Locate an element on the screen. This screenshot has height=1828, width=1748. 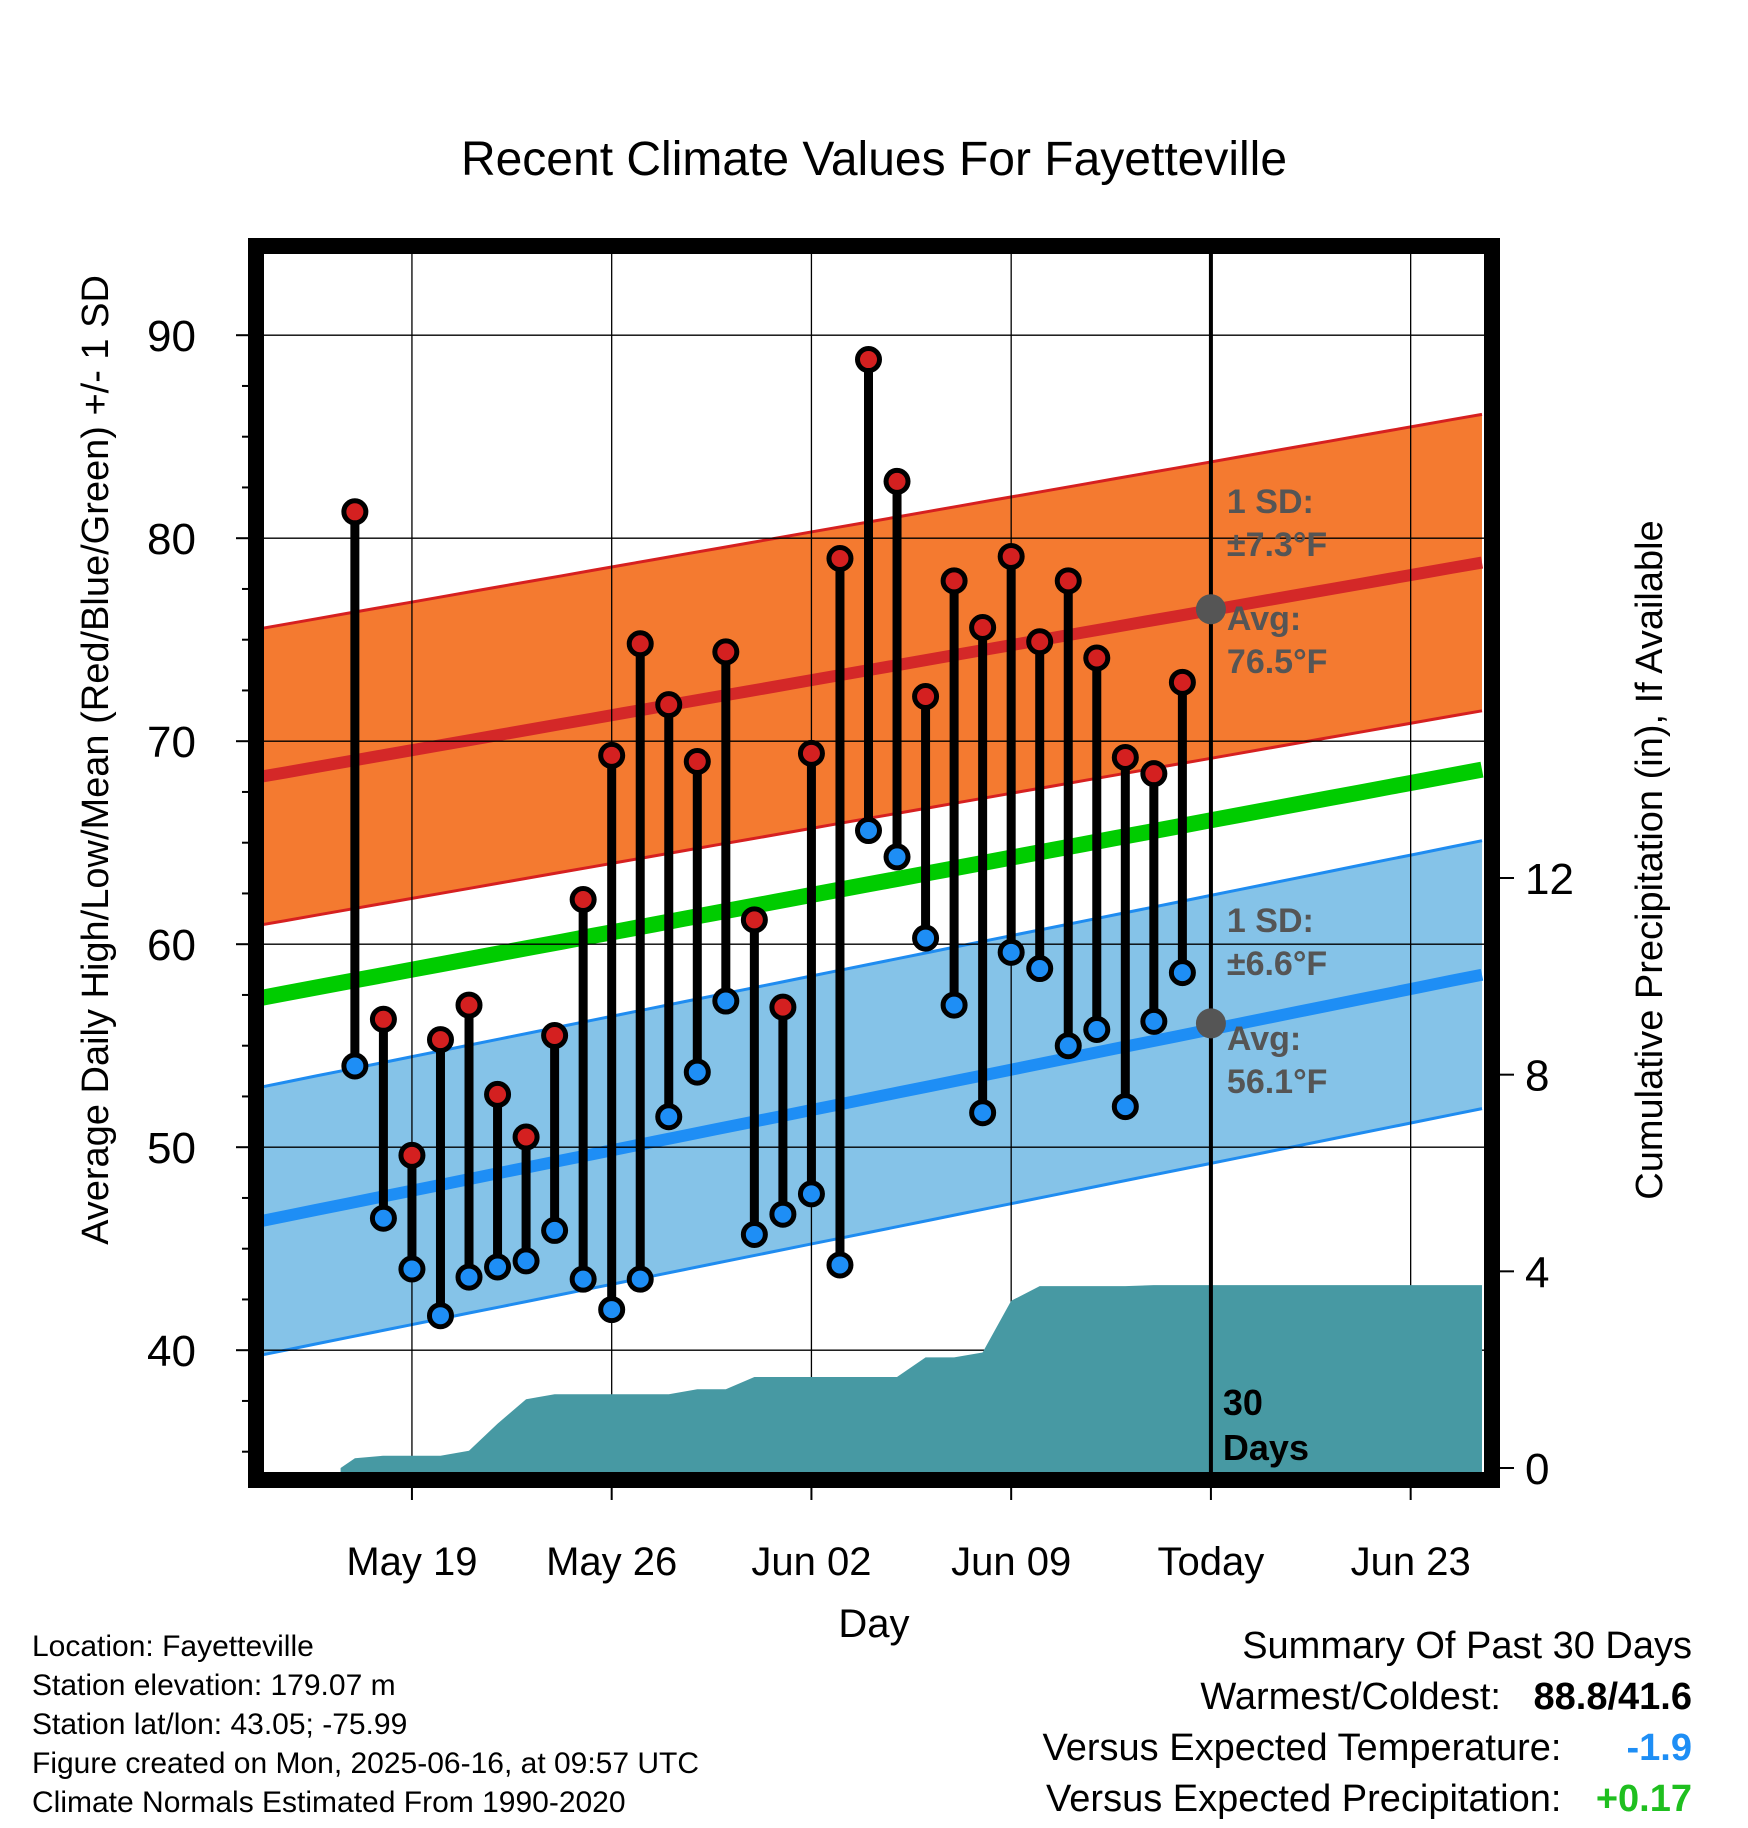
high-sd-label-line1: 1 SD: is located at coordinates (1270, 502).